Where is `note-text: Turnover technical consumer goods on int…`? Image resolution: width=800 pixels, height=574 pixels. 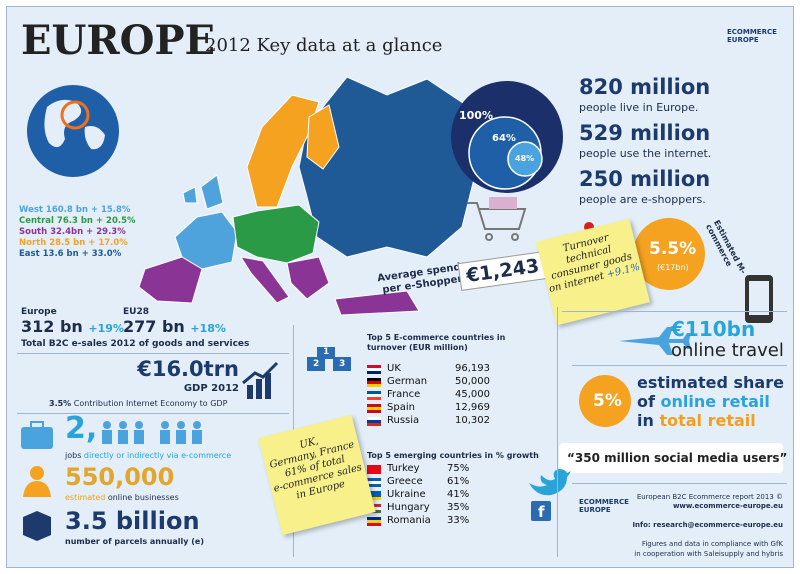
note-text: Turnover technical consumer goods on int… is located at coordinates (590, 263).